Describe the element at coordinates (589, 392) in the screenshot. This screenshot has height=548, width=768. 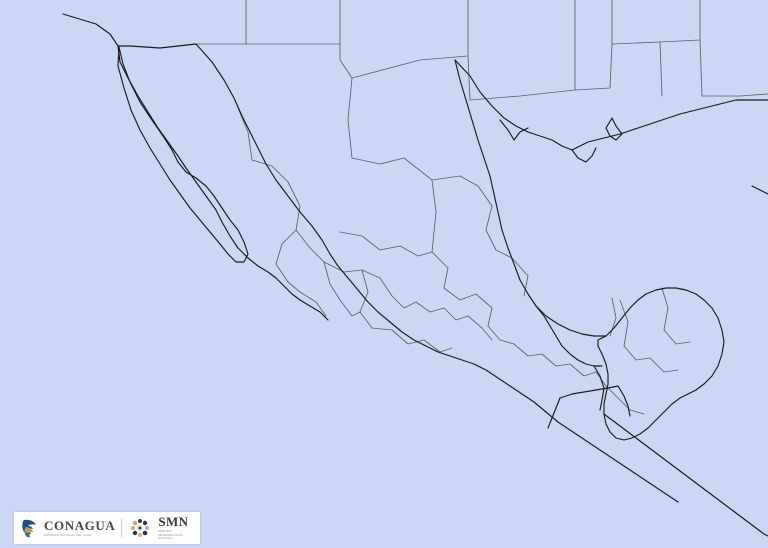
I see `mexico-guatemala-border` at that location.